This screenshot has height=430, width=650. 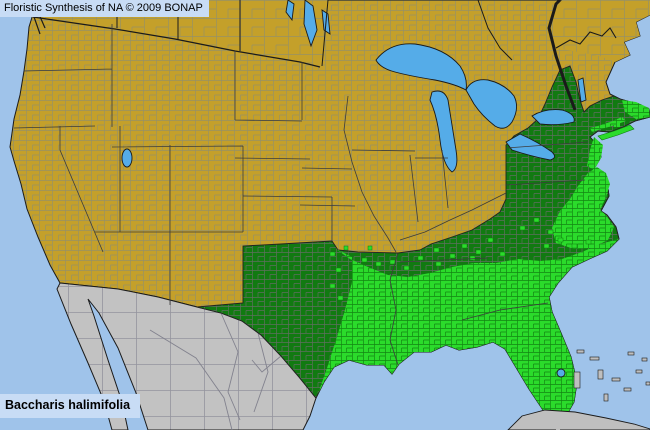 What do you see at coordinates (310, 24) in the screenshot?
I see `lake-winnipeg` at bounding box center [310, 24].